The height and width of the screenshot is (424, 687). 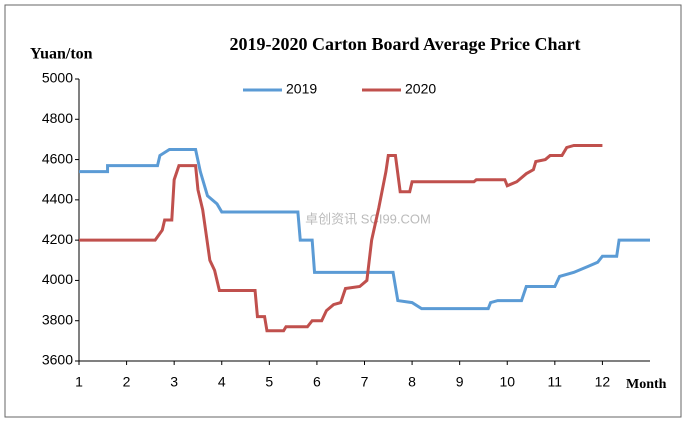 What do you see at coordinates (57, 279) in the screenshot?
I see `y-tick-label: 4000` at bounding box center [57, 279].